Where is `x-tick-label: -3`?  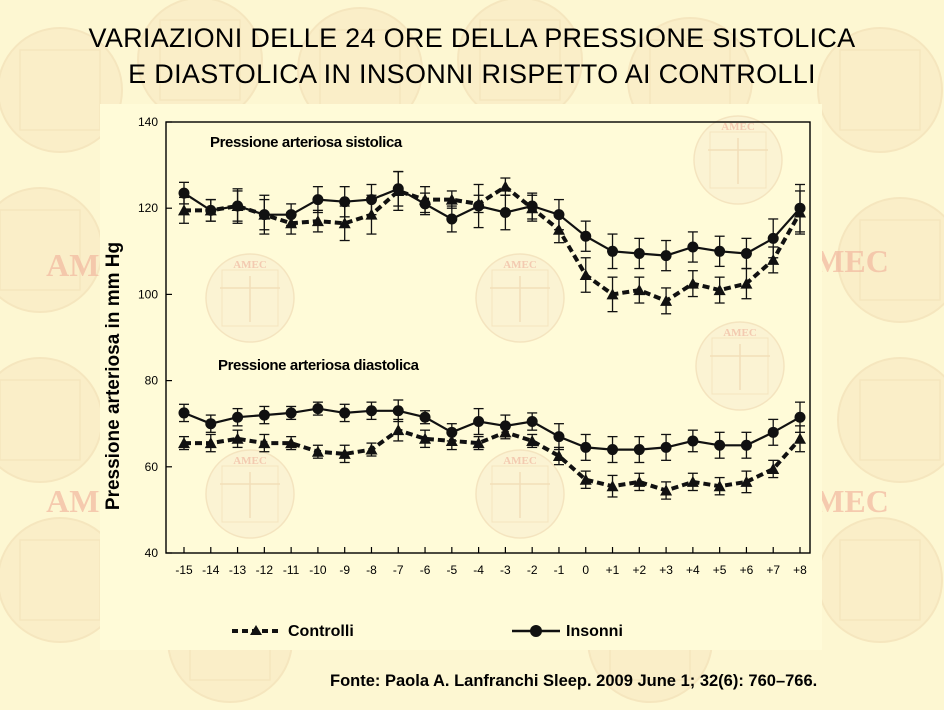
x-tick-label: -3 is located at coordinates (505, 570).